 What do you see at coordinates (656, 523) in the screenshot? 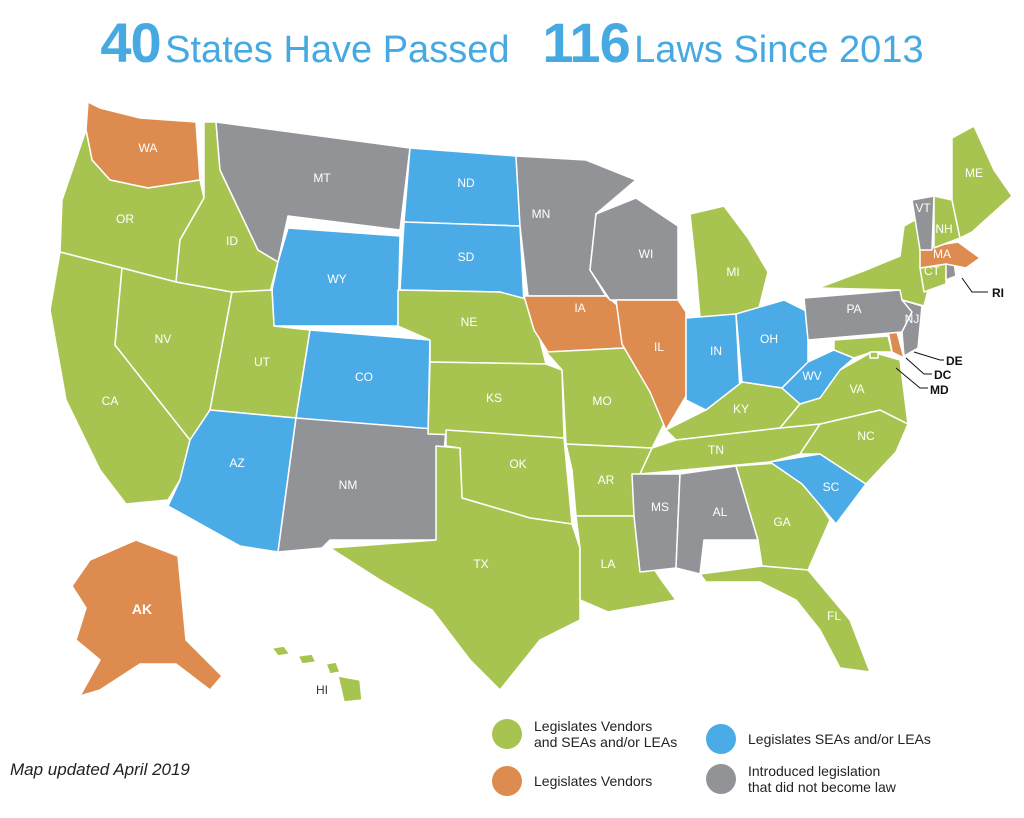
I see `state-ms` at bounding box center [656, 523].